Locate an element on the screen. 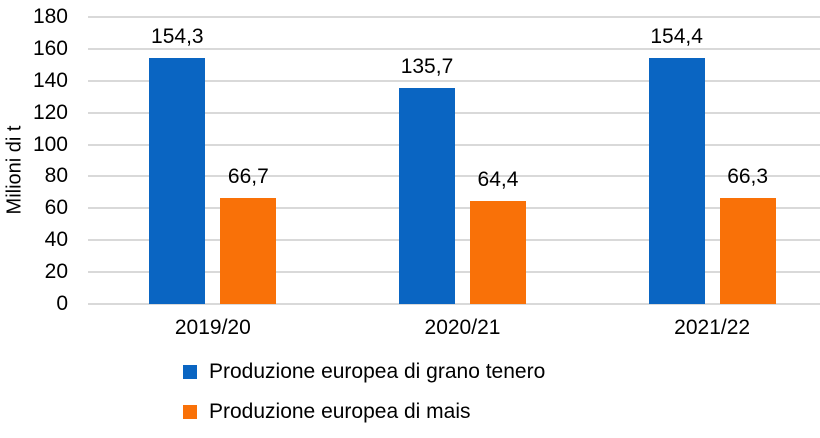 The image size is (820, 438). bar-grano-tenero: 135,7 is located at coordinates (426, 179).